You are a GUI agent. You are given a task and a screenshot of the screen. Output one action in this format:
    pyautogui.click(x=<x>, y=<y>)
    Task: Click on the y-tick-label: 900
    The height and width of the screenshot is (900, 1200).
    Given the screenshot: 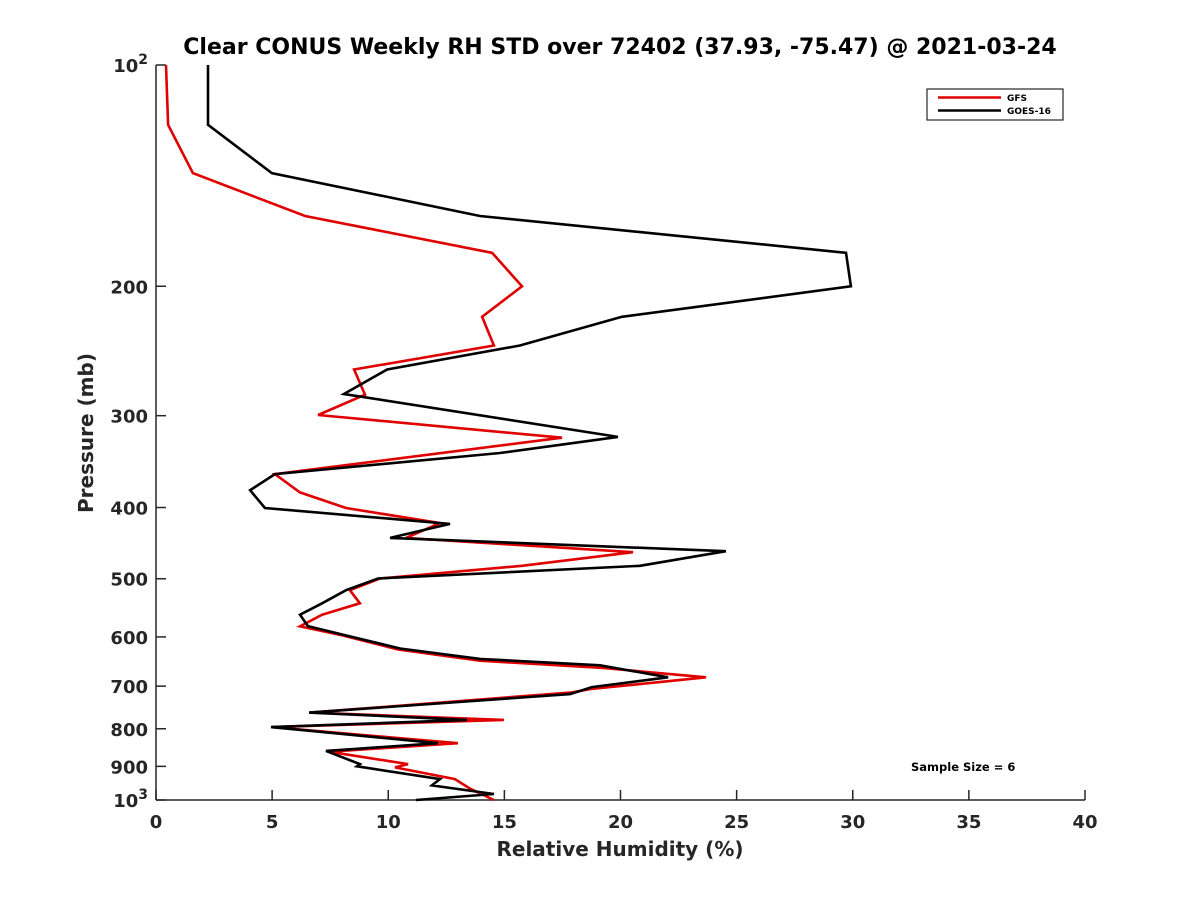 What is the action you would take?
    pyautogui.click(x=129, y=767)
    